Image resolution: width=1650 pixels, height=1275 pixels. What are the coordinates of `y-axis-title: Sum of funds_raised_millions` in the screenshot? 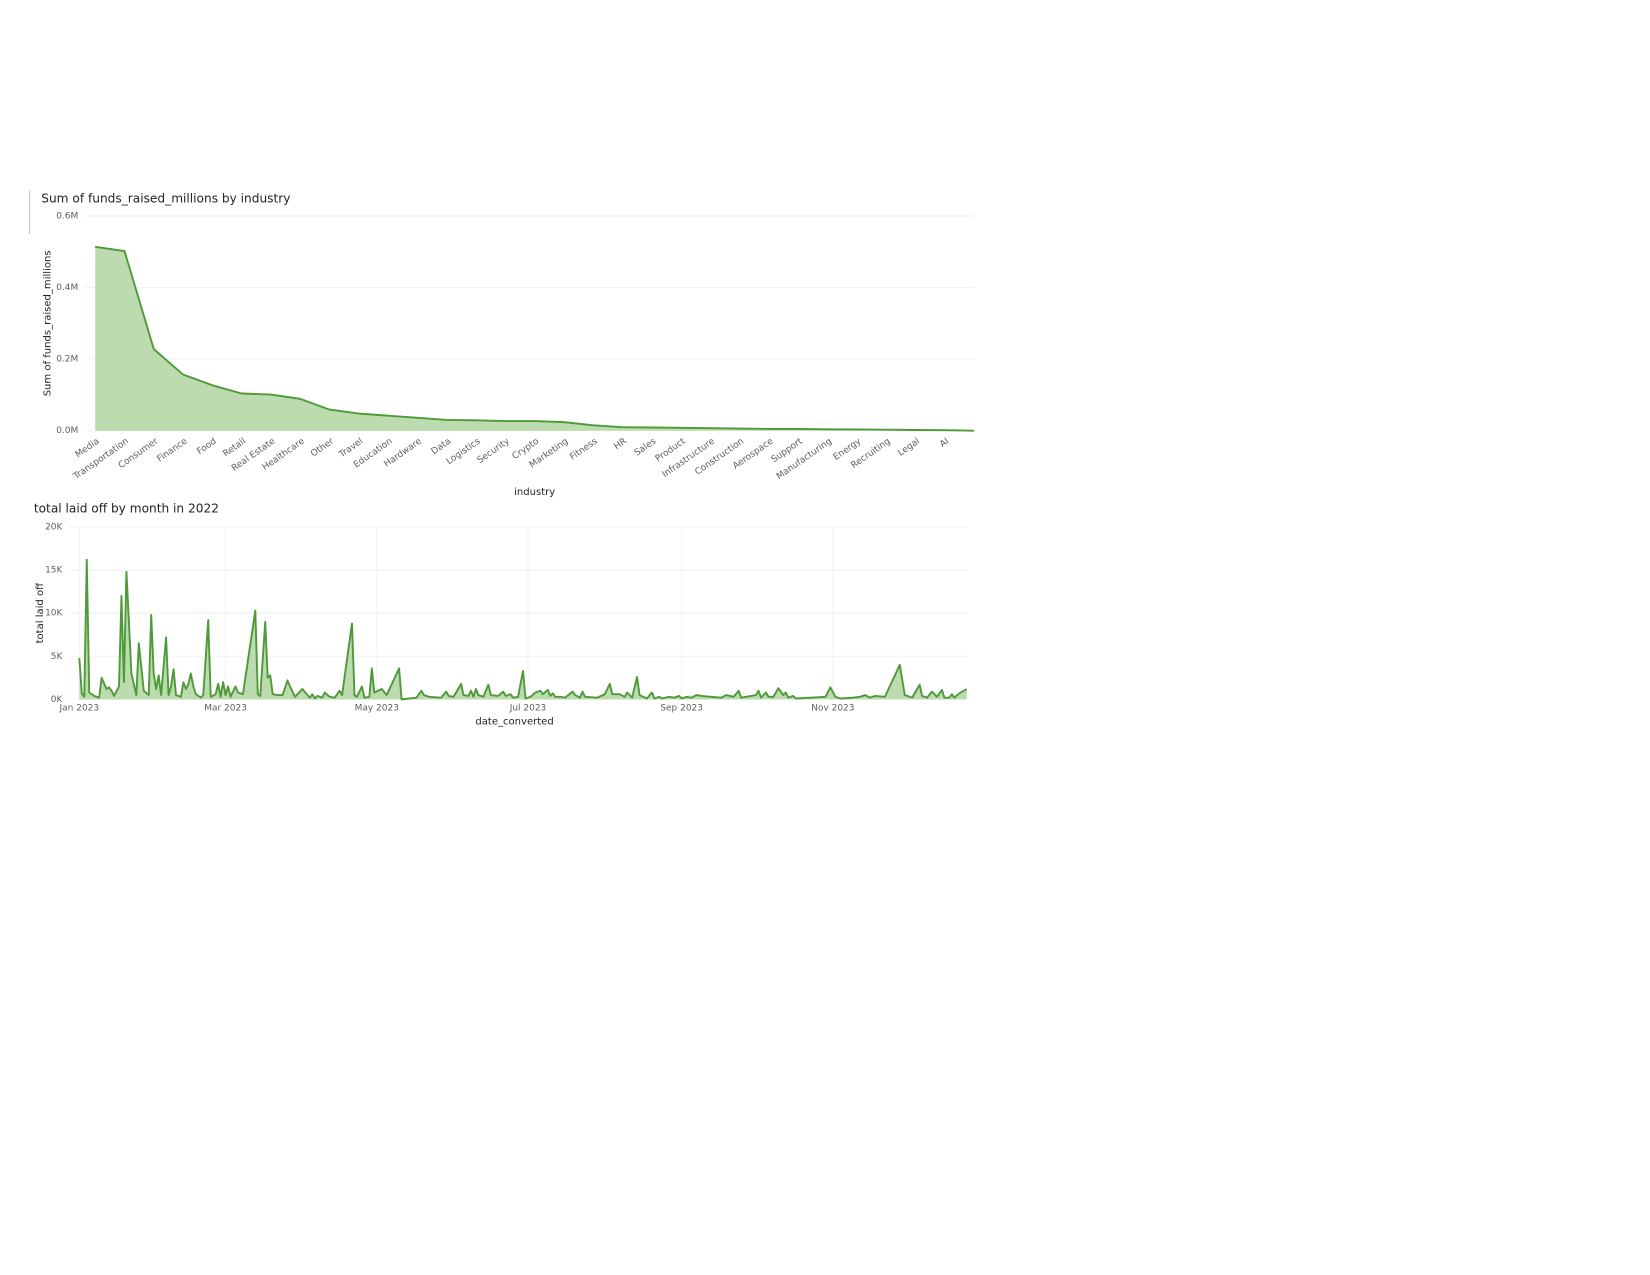 It's located at (48, 323).